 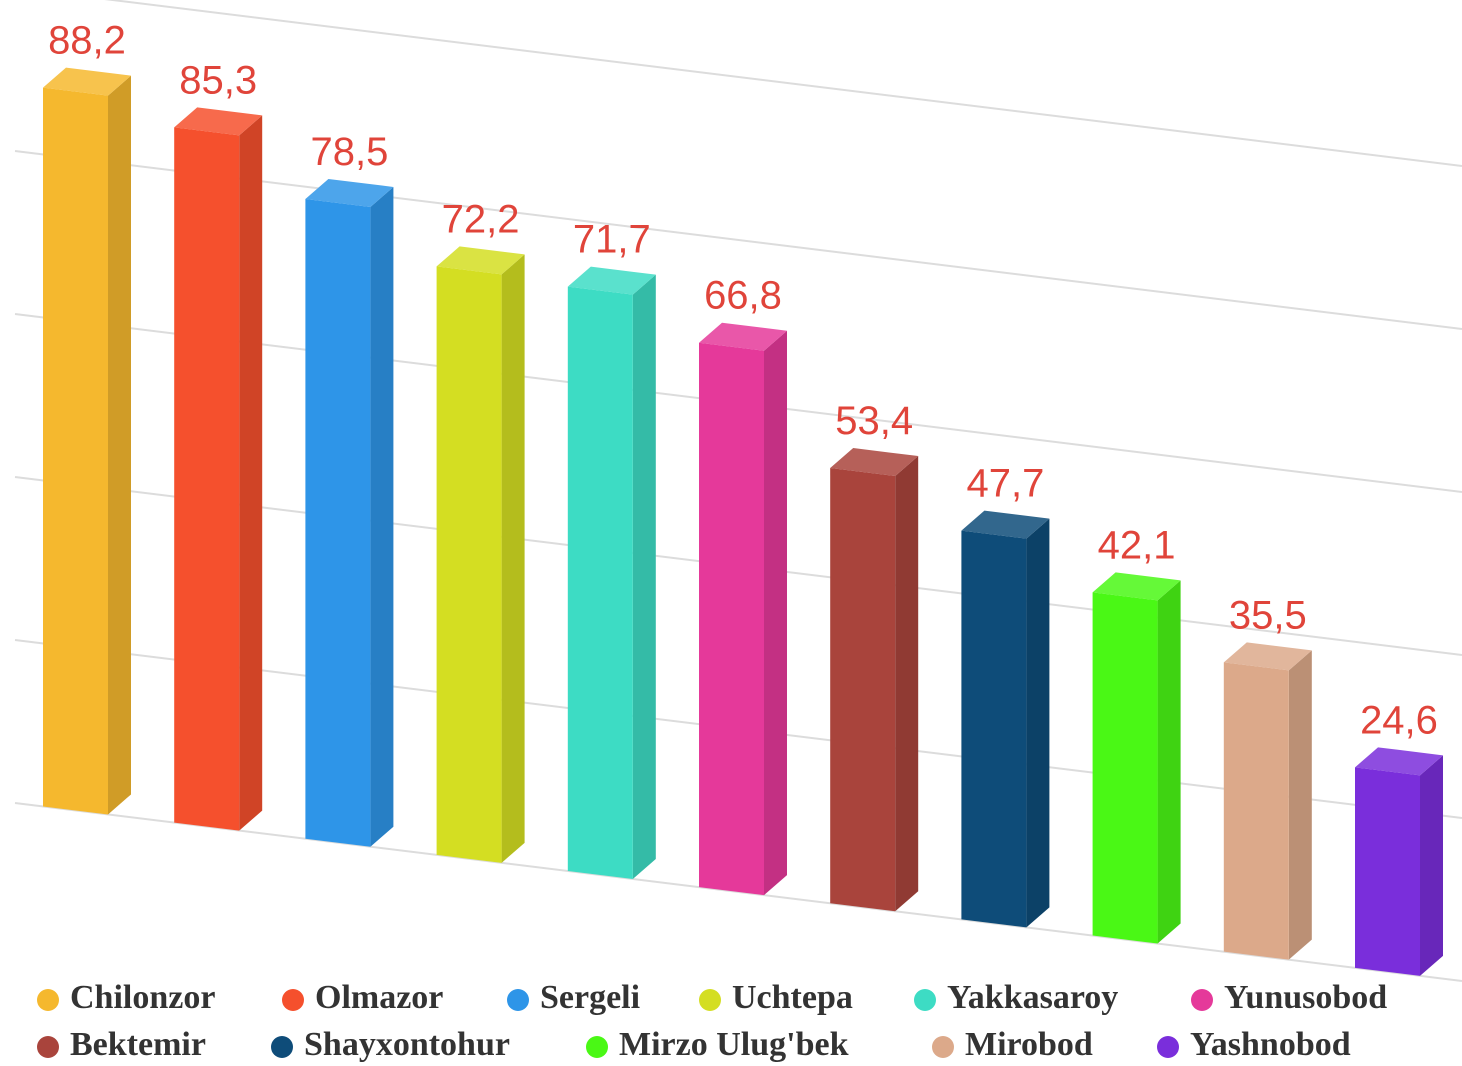 What do you see at coordinates (1305, 997) in the screenshot?
I see `legend-label: Yunusobod` at bounding box center [1305, 997].